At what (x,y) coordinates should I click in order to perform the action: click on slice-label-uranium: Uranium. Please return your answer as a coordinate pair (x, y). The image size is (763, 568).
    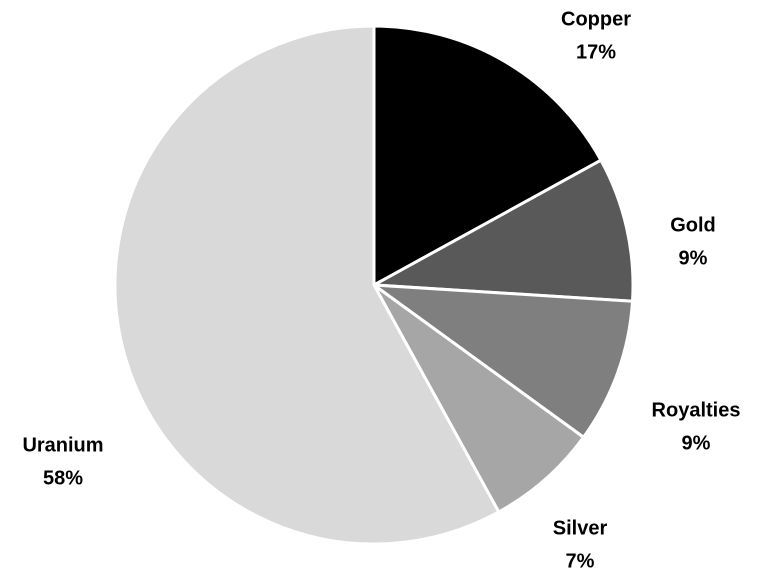
    Looking at the image, I should click on (62, 445).